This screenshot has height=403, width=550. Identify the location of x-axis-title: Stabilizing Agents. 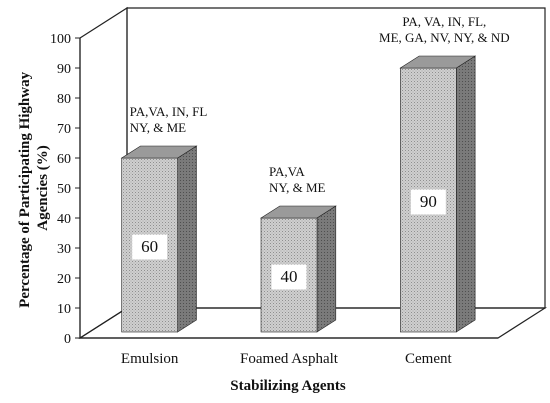
(288, 386).